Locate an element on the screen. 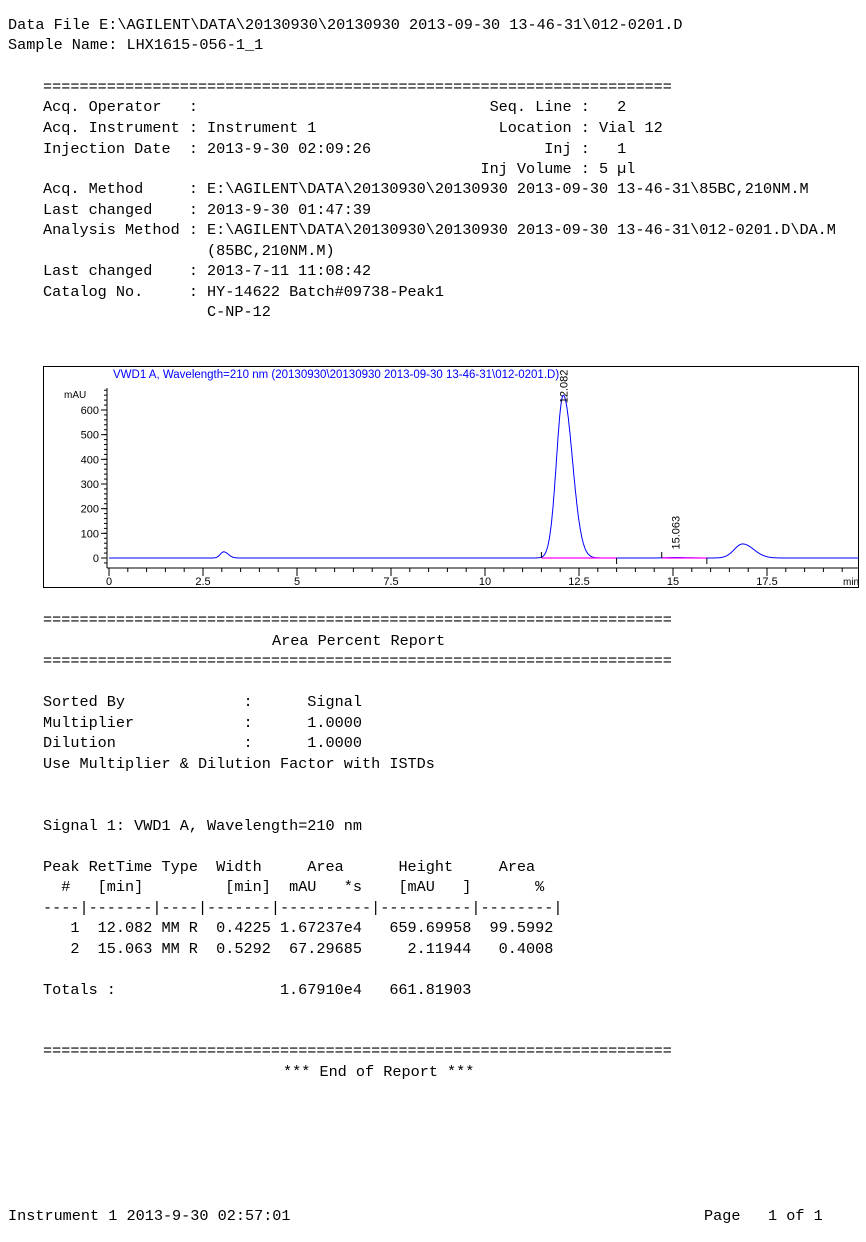 This screenshot has width=866, height=1242. sample-name-label: Sample Name: is located at coordinates (63, 45).